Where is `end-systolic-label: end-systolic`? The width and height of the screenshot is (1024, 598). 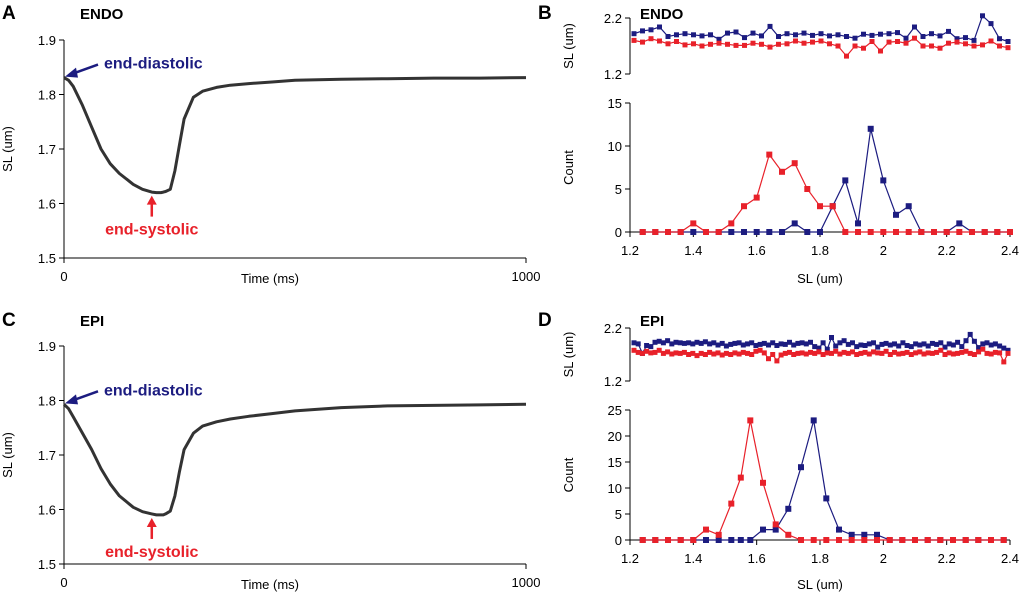
end-systolic-label: end-systolic is located at coordinates (151, 230).